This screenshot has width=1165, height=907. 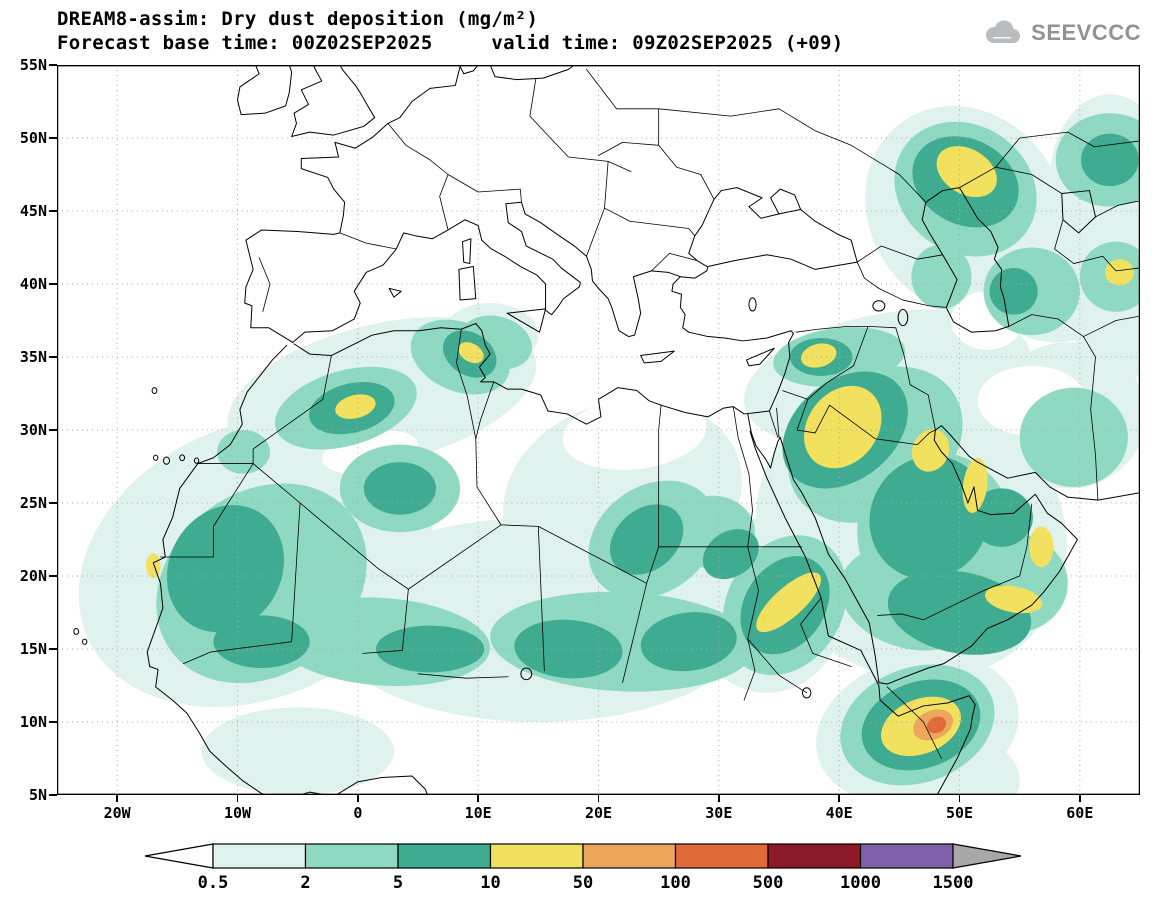 What do you see at coordinates (333, 101) in the screenshot?
I see `coast-britain` at bounding box center [333, 101].